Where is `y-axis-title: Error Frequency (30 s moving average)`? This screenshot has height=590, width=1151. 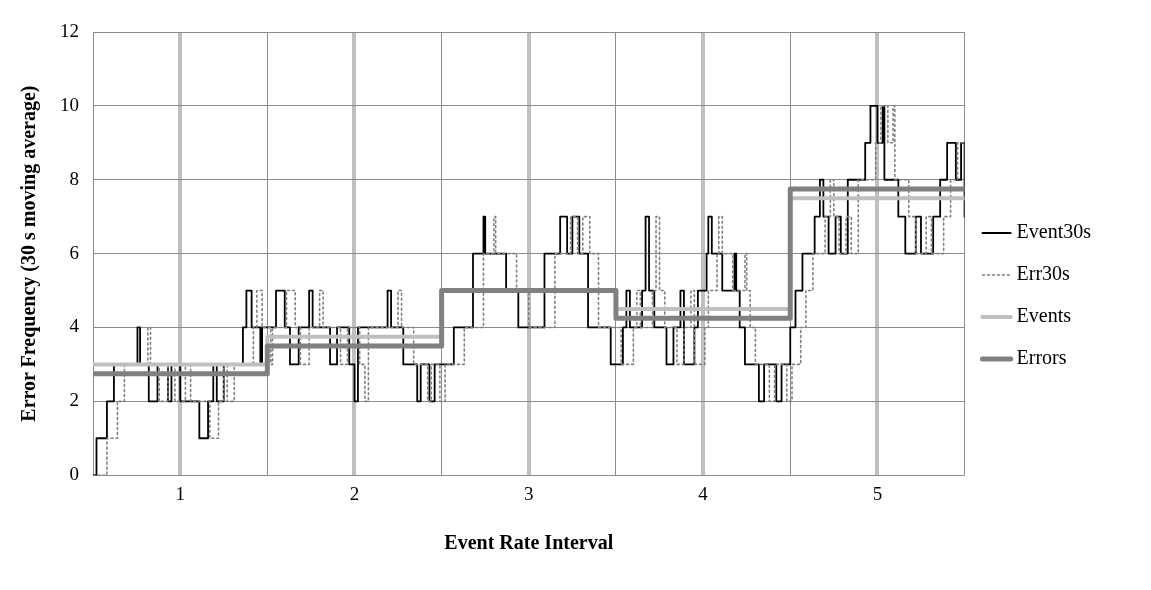 y-axis-title: Error Frequency (30 s moving average) is located at coordinates (29, 253).